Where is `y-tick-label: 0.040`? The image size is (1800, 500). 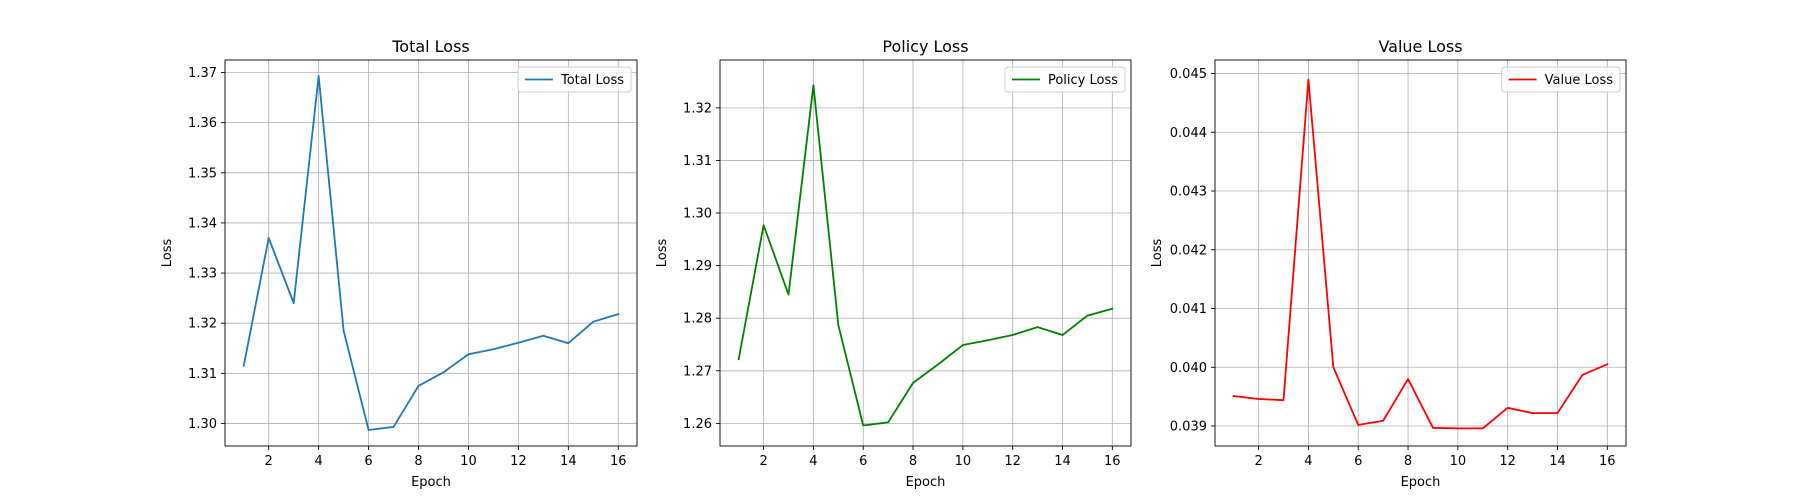
y-tick-label: 0.040 is located at coordinates (1188, 368).